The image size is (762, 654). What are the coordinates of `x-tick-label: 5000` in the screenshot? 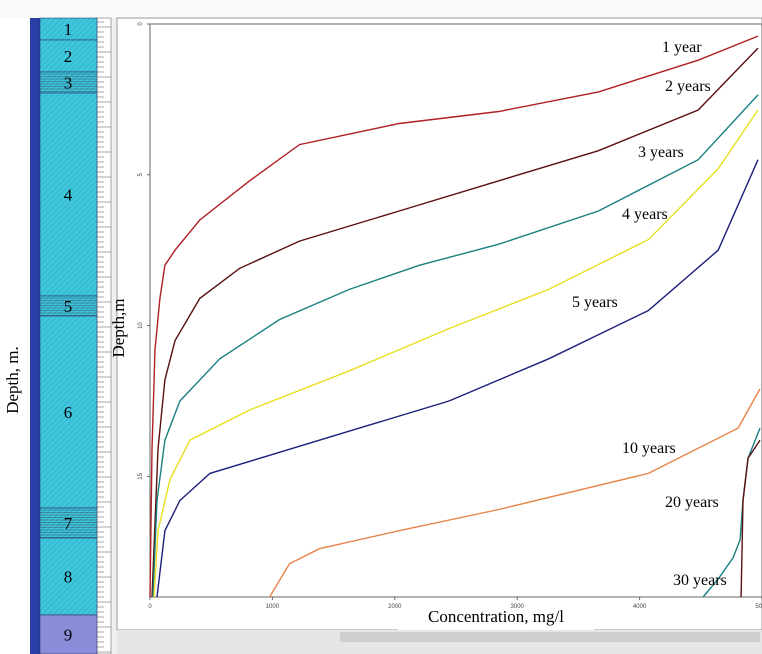 It's located at (758, 607).